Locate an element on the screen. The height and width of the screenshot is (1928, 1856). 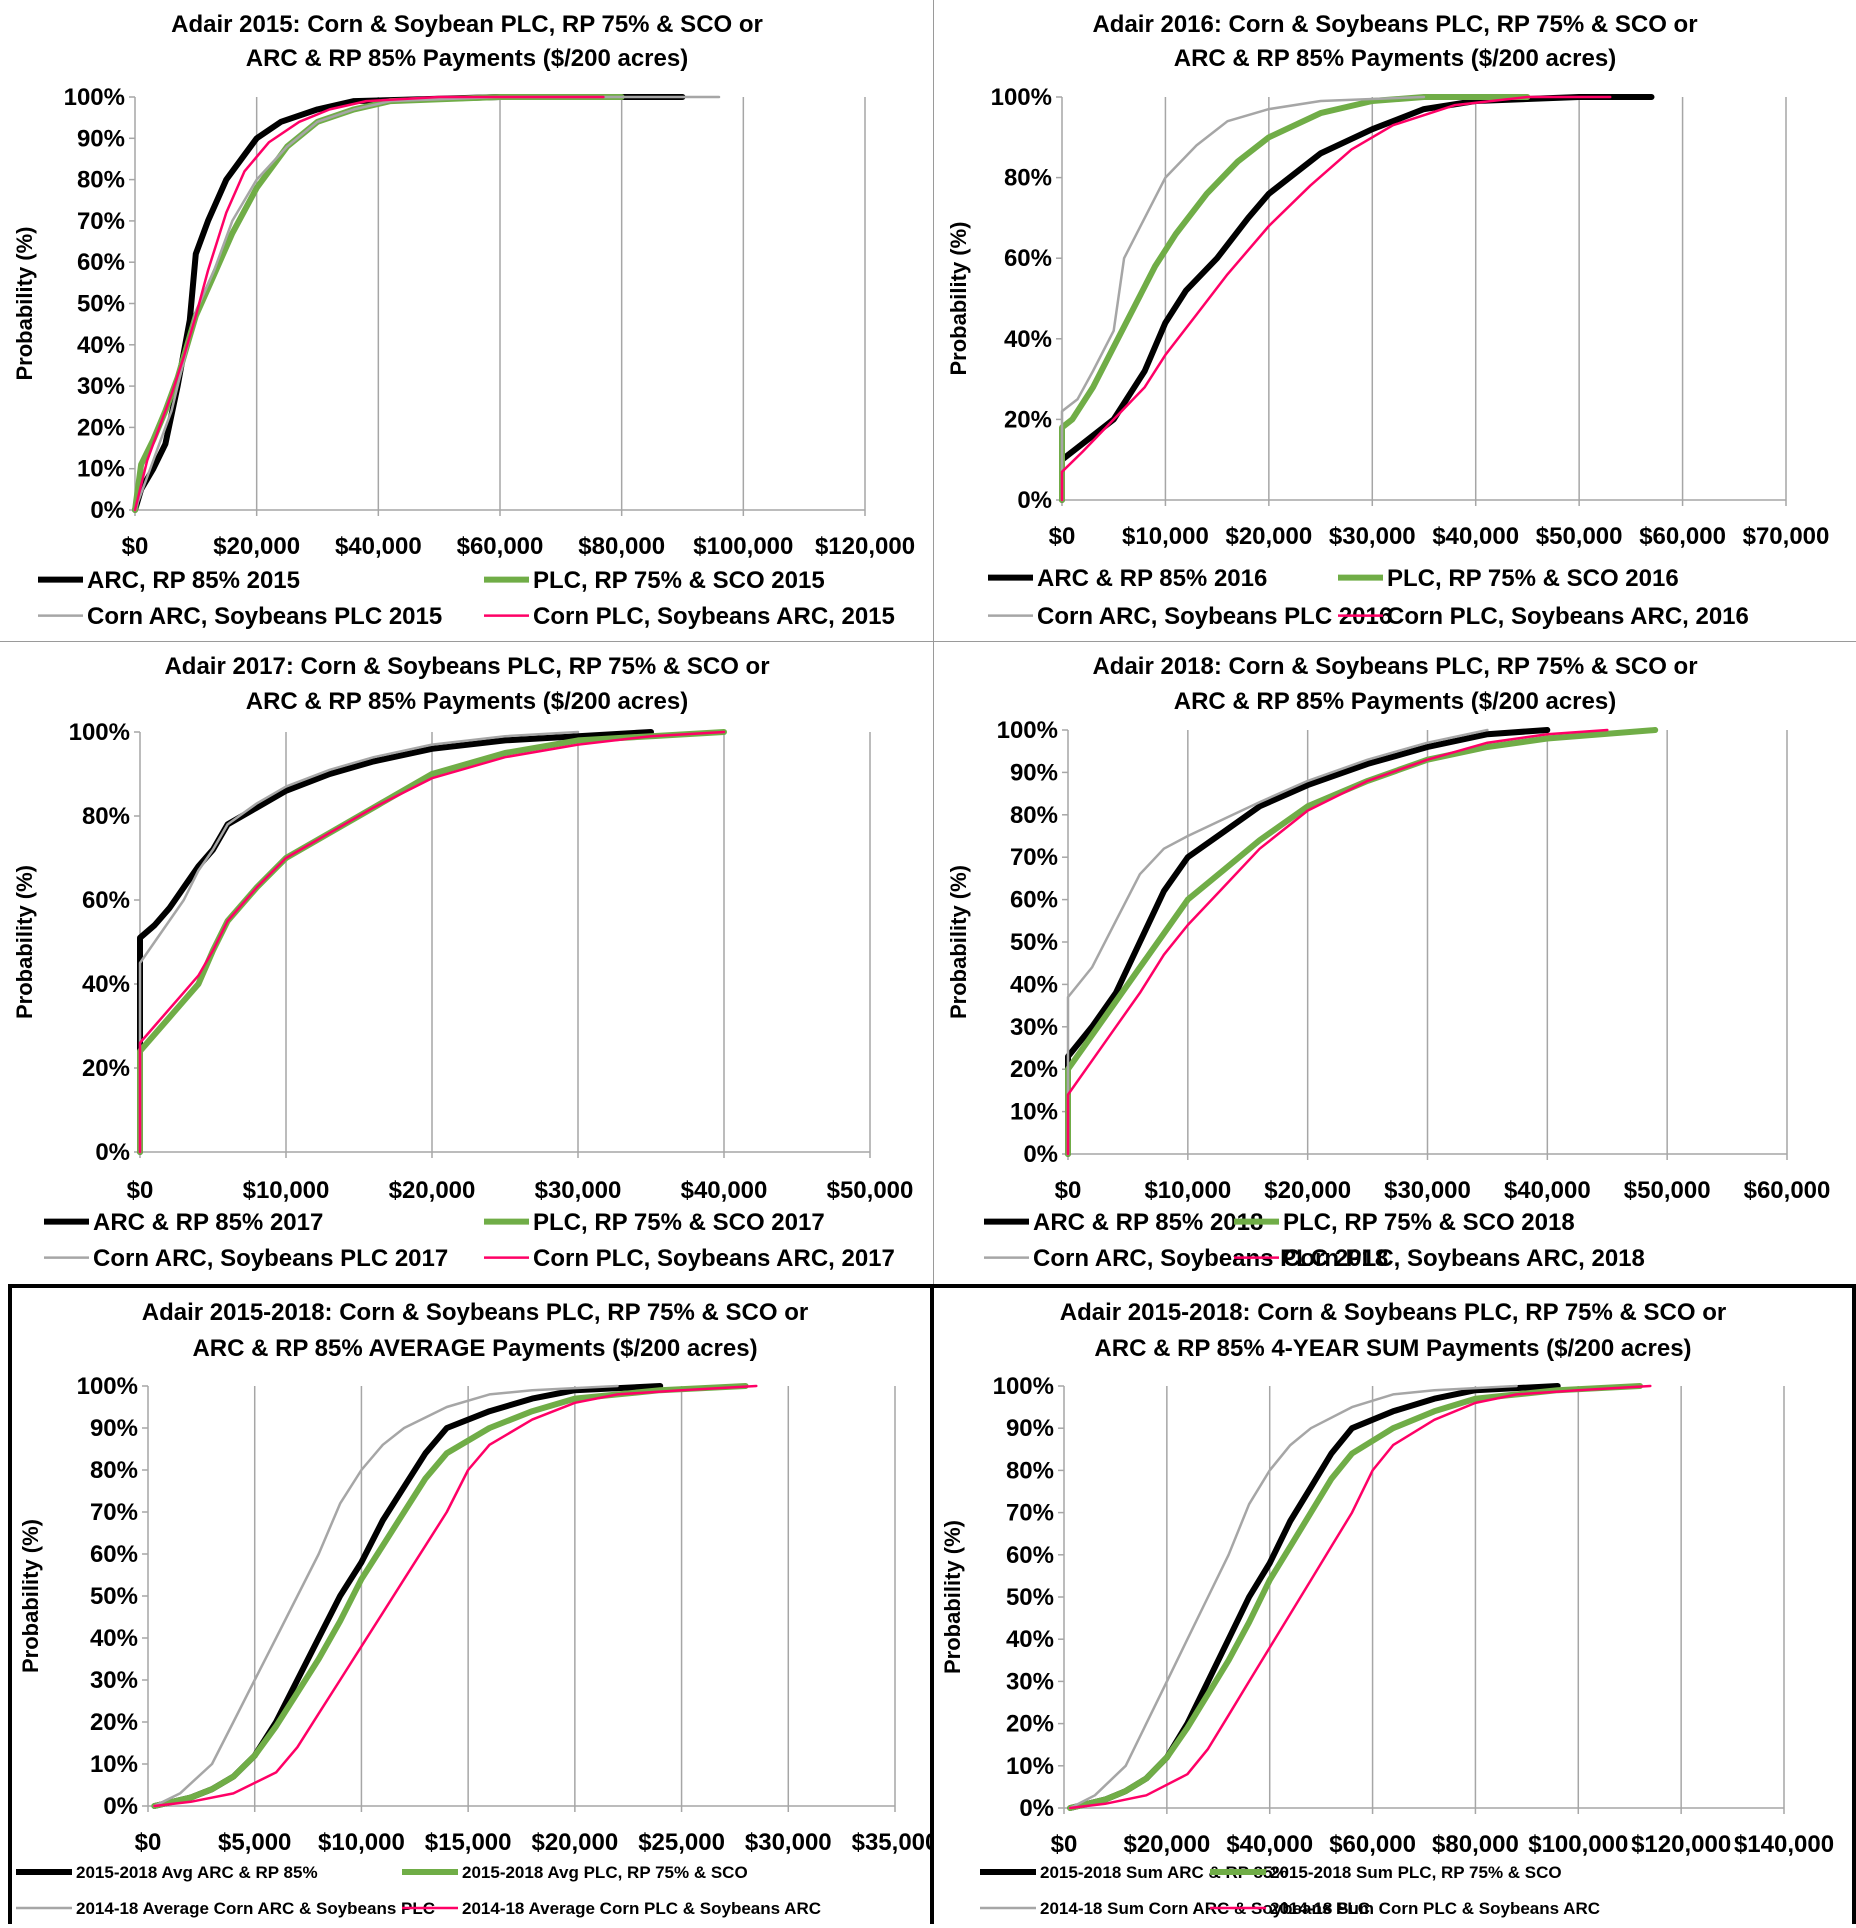
series-line-corn-arc-soybeans-plc-2018 is located at coordinates (1277, 942).